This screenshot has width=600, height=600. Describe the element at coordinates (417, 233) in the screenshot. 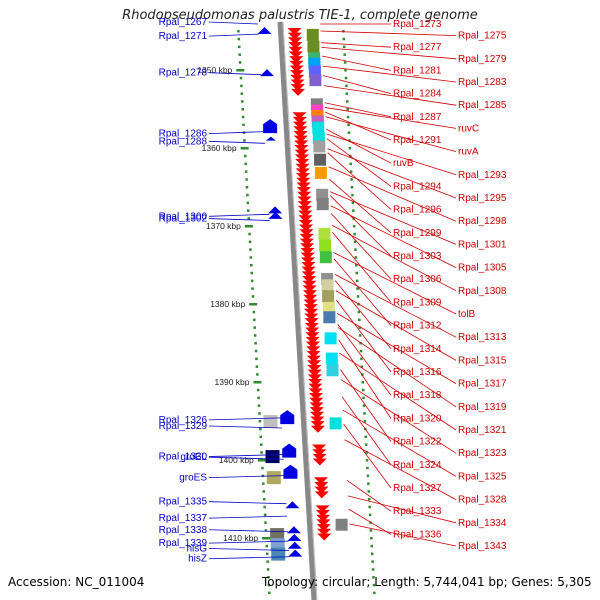

I see `gene-label-right: Rpal_1299` at that location.